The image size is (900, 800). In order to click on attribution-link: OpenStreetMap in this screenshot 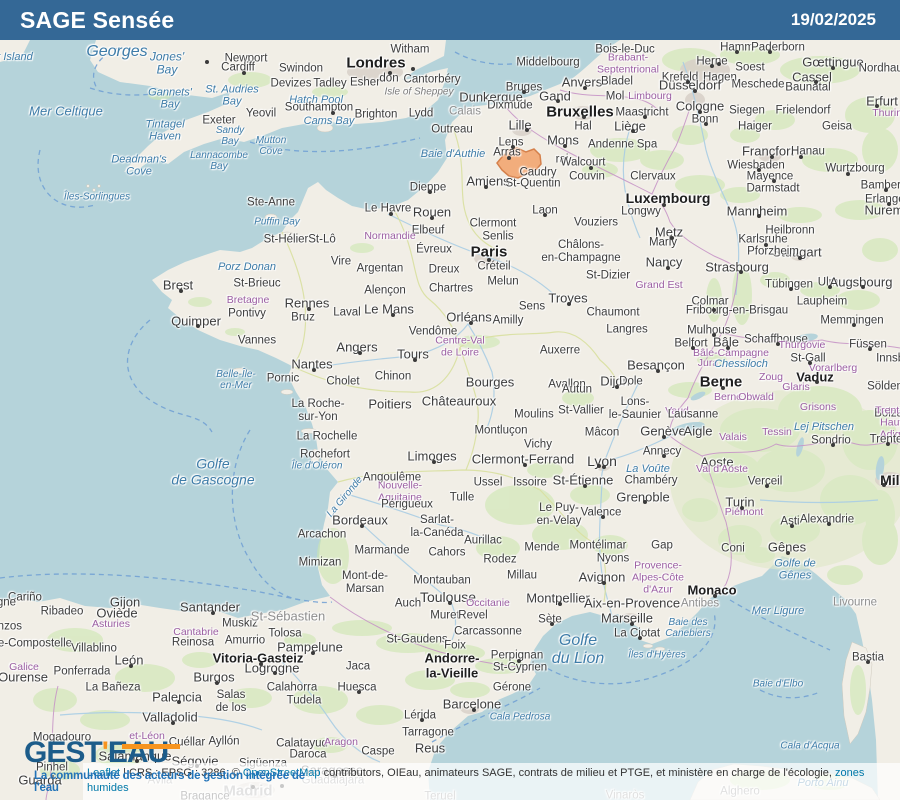, I will do `click(281, 773)`.